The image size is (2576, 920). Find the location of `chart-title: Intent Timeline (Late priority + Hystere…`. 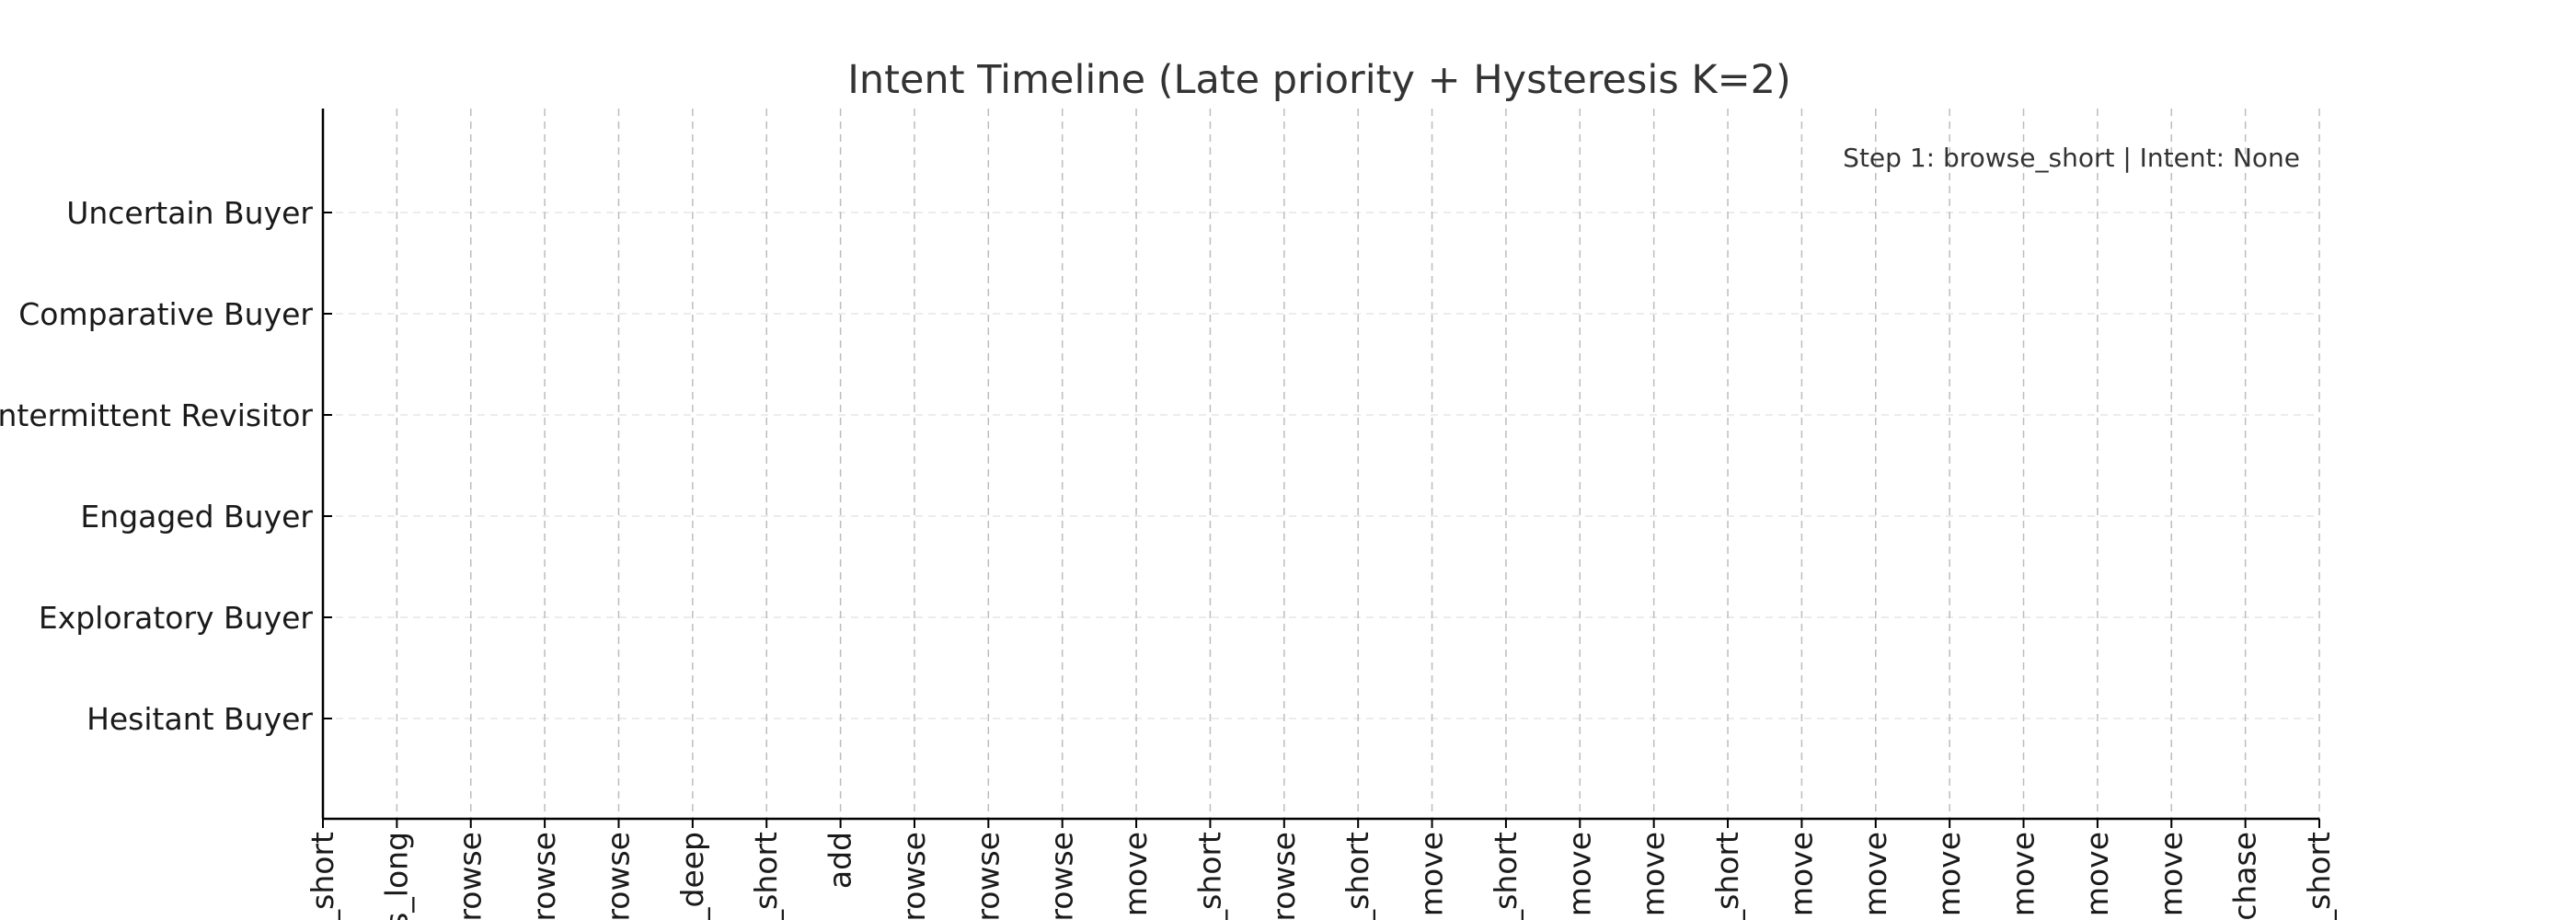

chart-title: Intent Timeline (Late priority + Hystere… is located at coordinates (1319, 80).